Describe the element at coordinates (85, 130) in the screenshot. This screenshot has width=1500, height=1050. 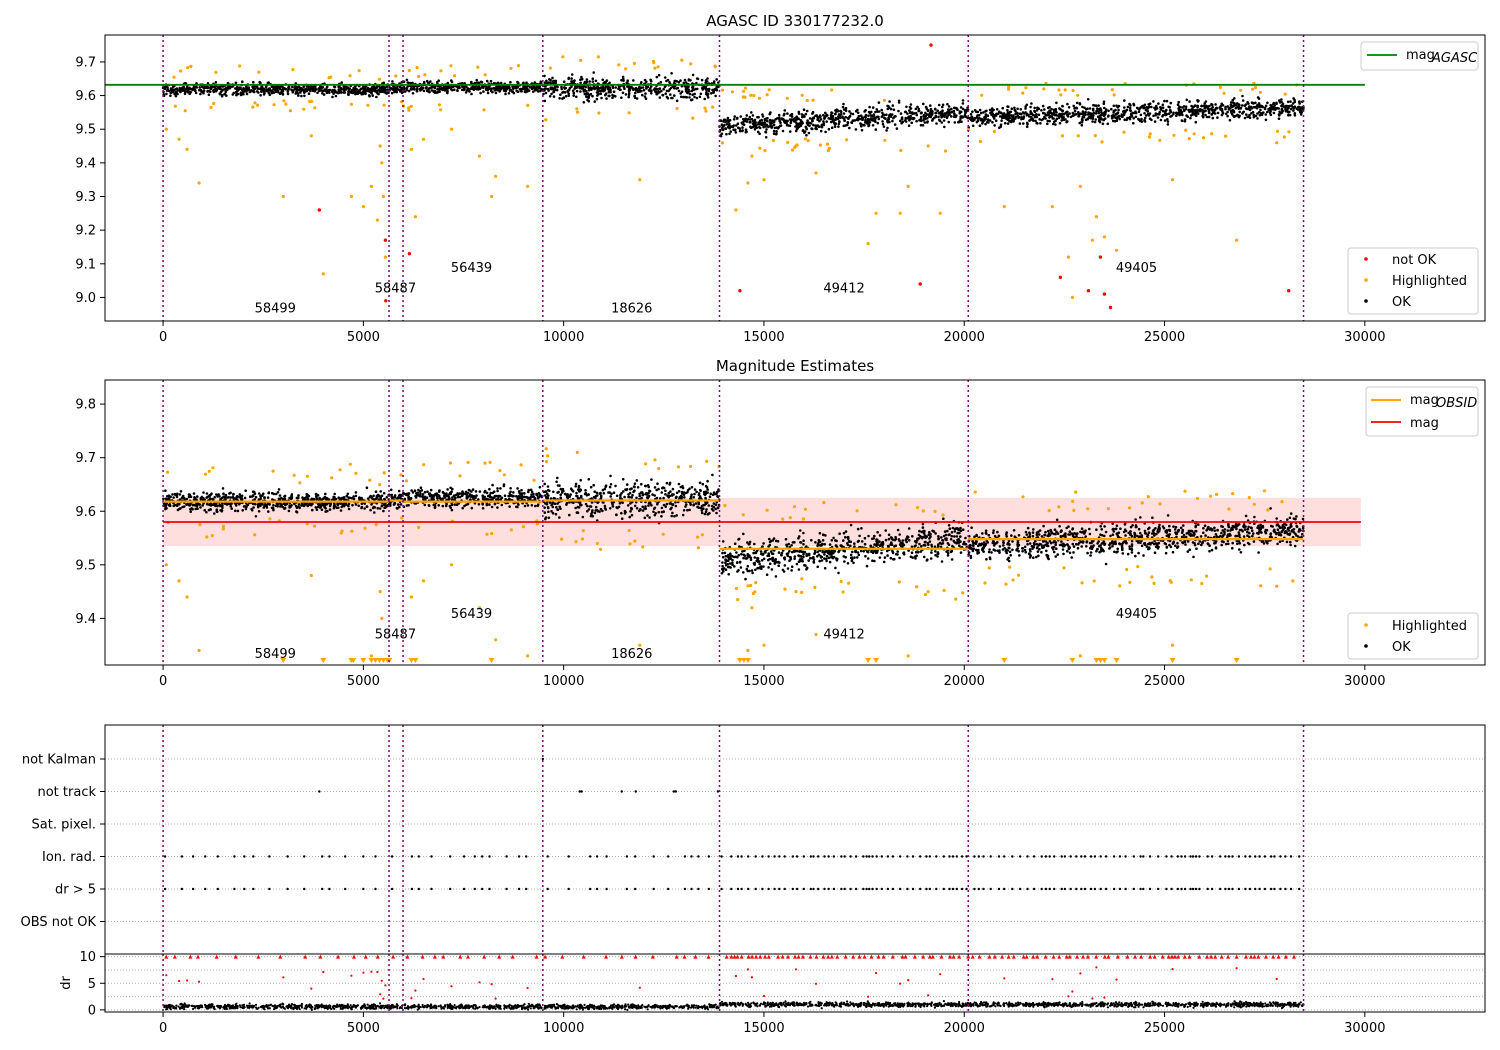
I see `y-tick-label: 9.5` at that location.